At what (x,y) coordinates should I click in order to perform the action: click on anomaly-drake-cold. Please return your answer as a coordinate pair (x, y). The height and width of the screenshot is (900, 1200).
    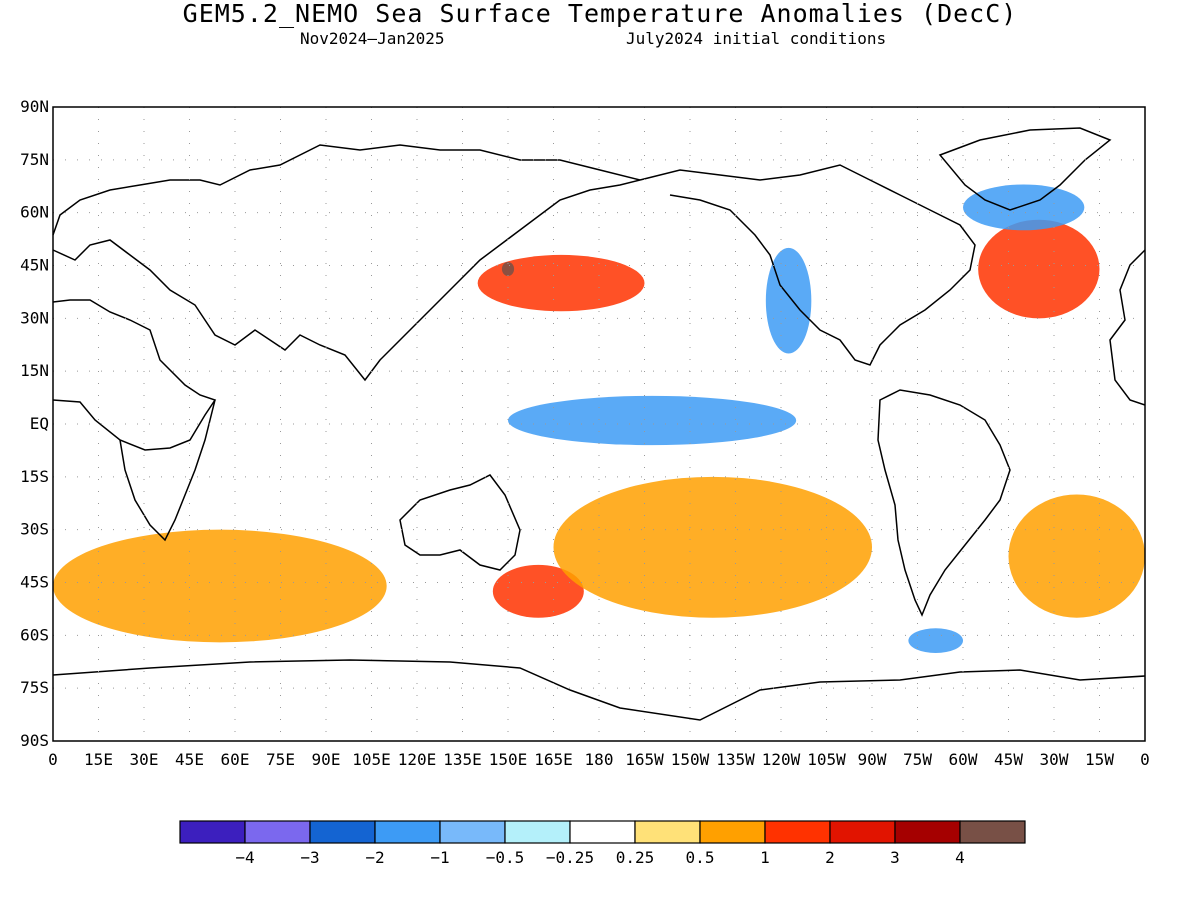
    Looking at the image, I should click on (935, 640).